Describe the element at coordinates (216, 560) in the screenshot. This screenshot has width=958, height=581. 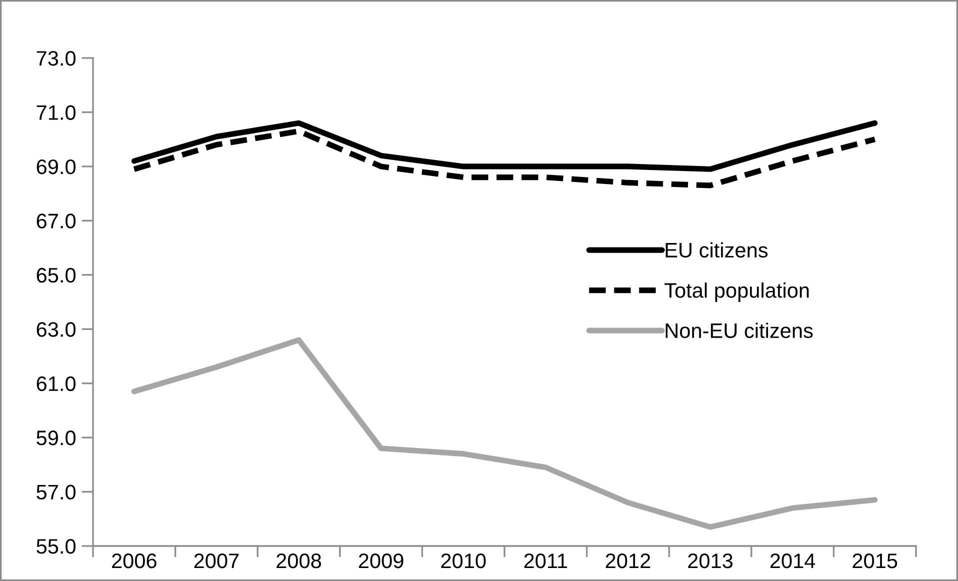
I see `x-tick-label: 2007` at that location.